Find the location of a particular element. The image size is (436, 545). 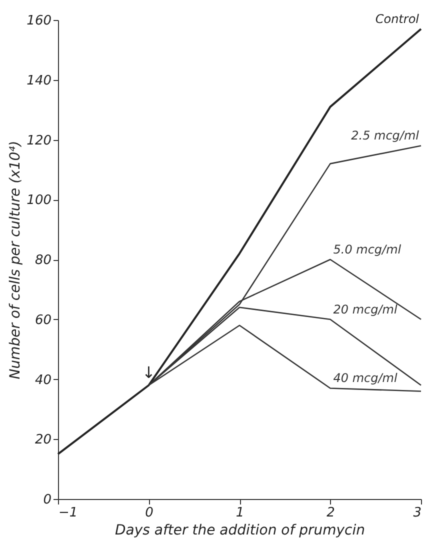

x-tick-label: 0 is located at coordinates (149, 513).